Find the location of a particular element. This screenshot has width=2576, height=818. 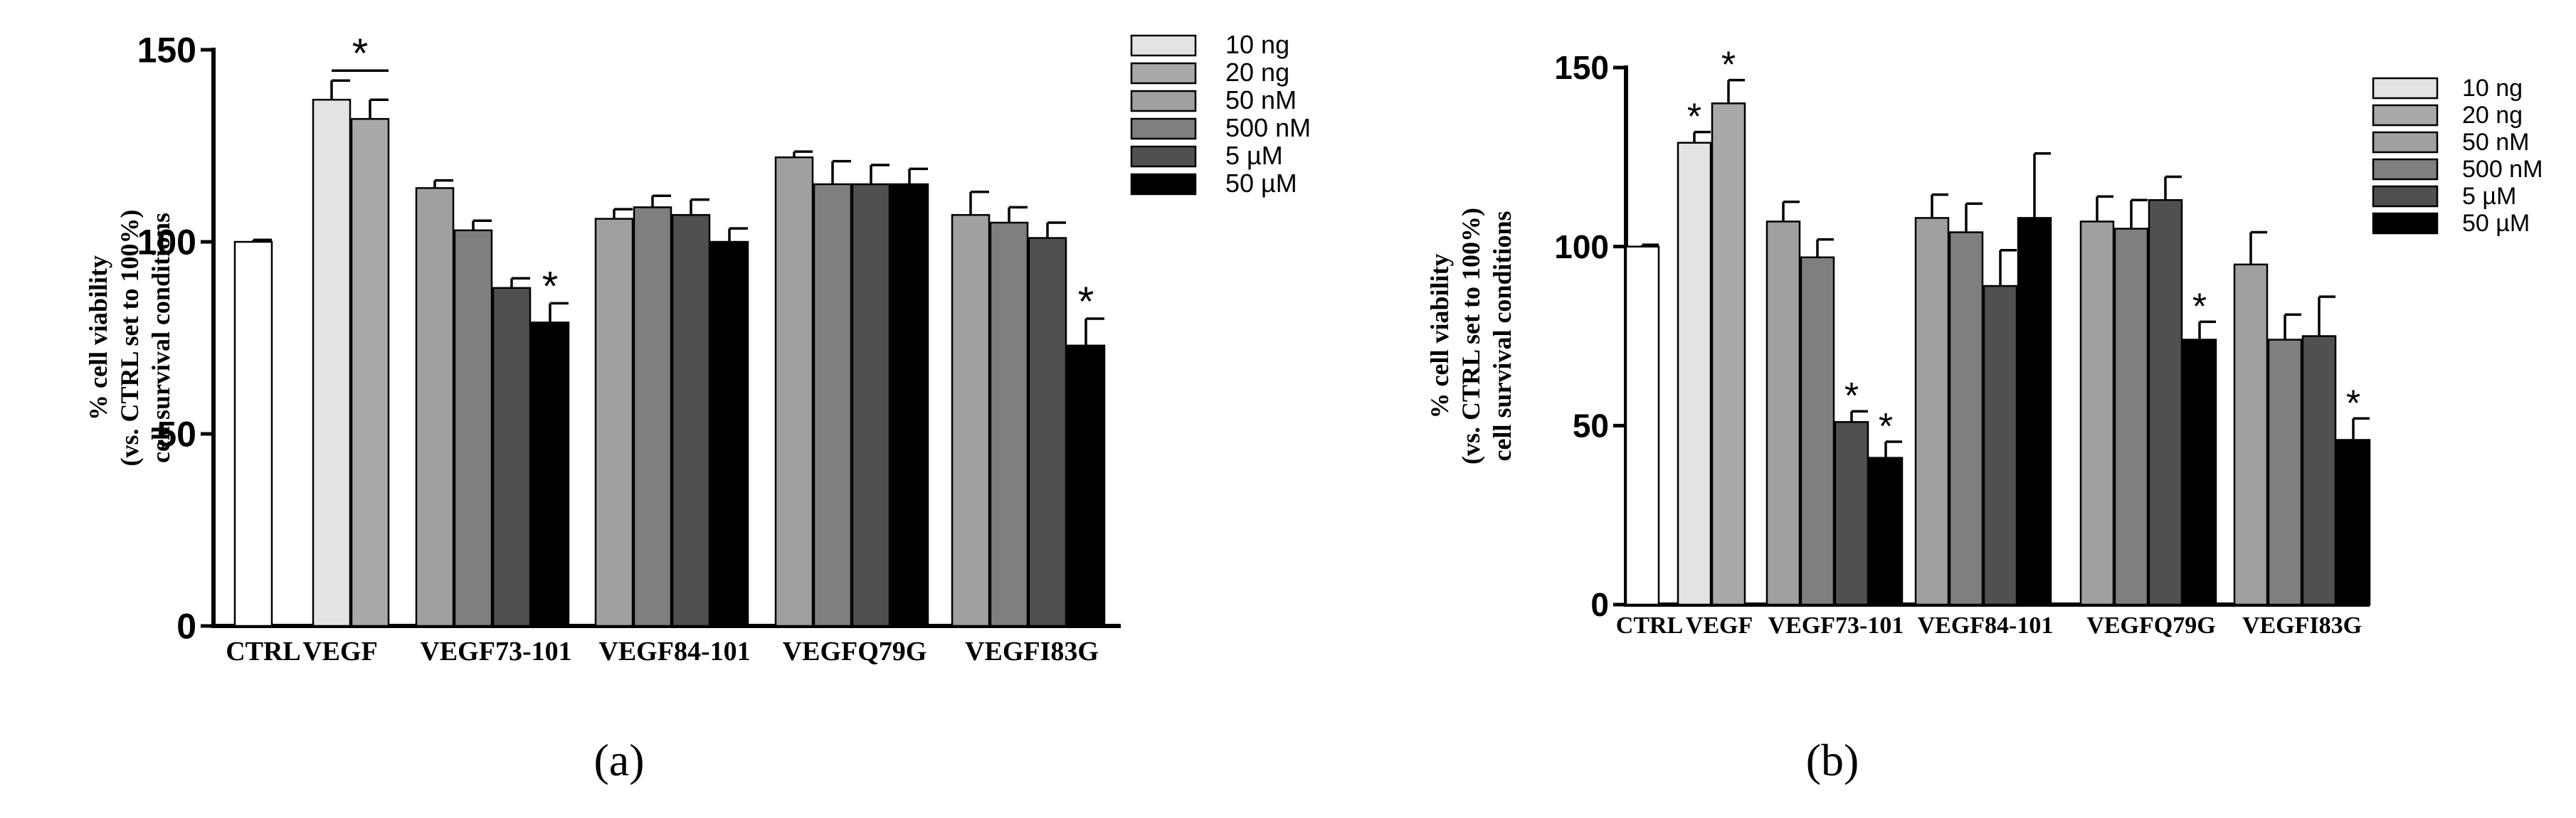

bar-vegfq79g-5-um is located at coordinates (871, 405).